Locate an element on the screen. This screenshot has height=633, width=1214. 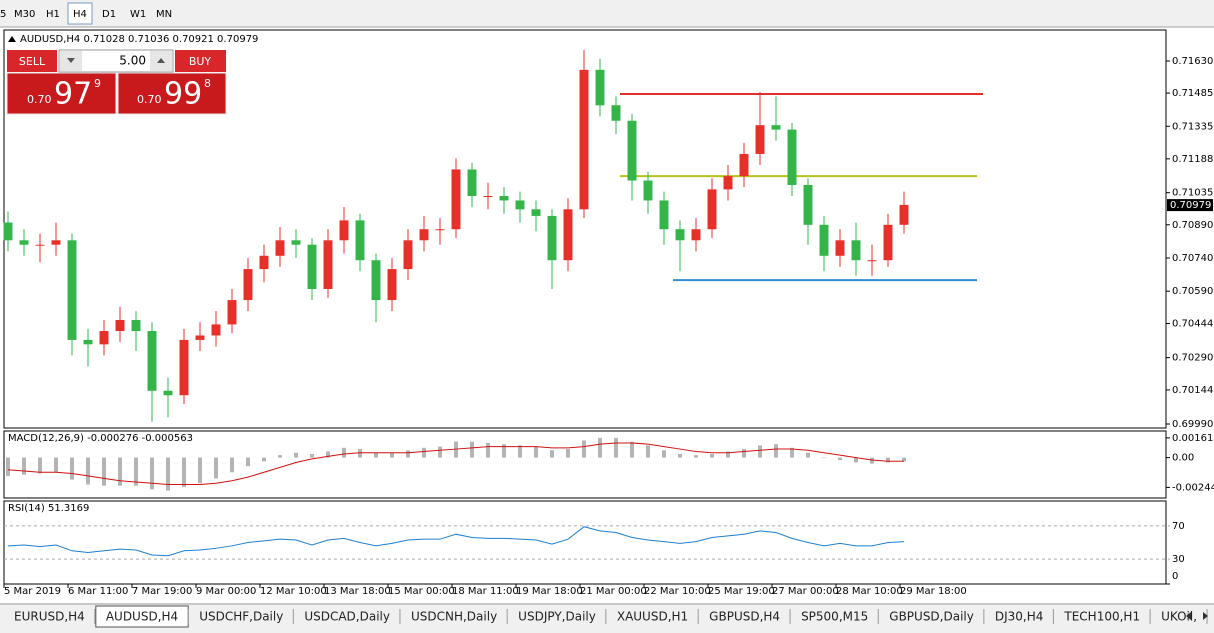
sell-button is located at coordinates (32, 61).